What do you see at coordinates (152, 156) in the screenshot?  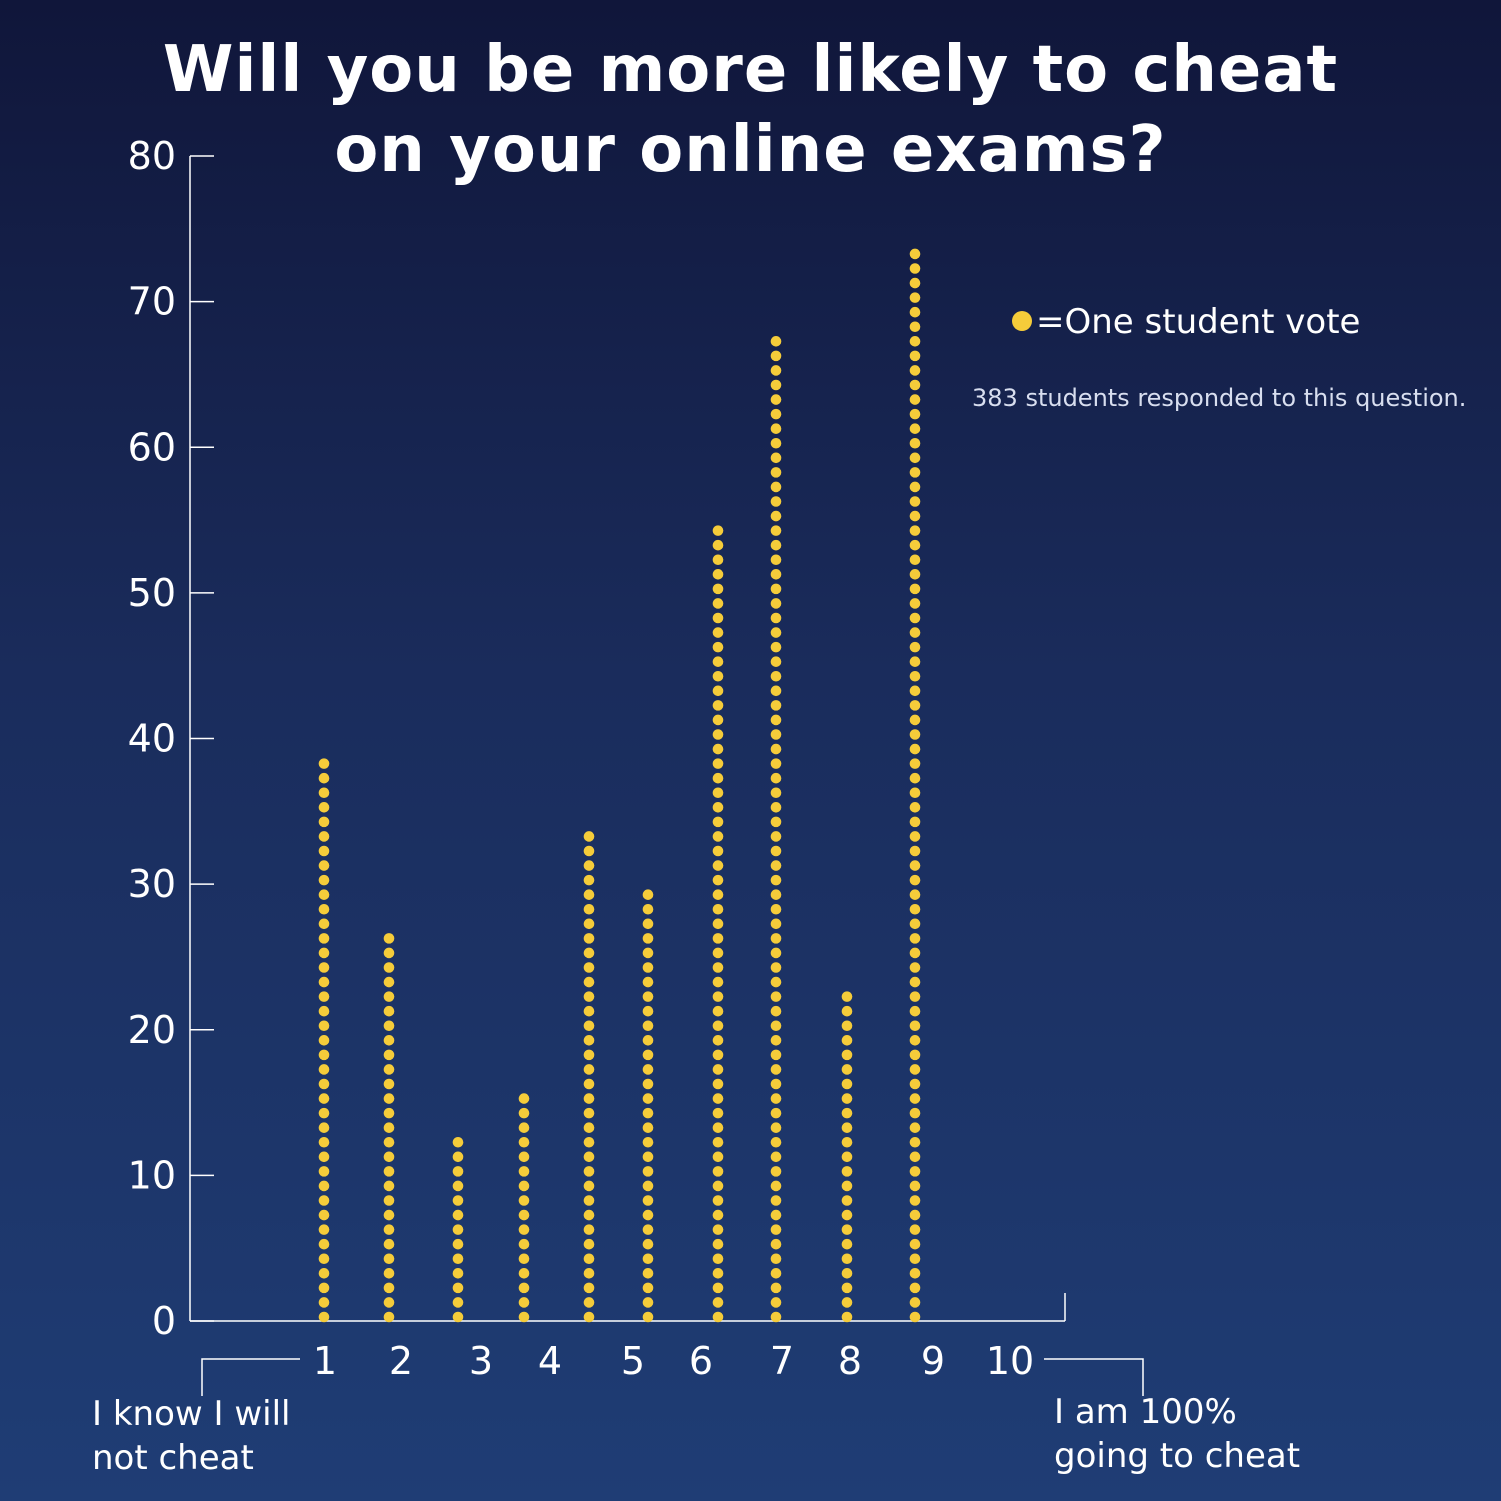 I see `y-tick-label: 80` at bounding box center [152, 156].